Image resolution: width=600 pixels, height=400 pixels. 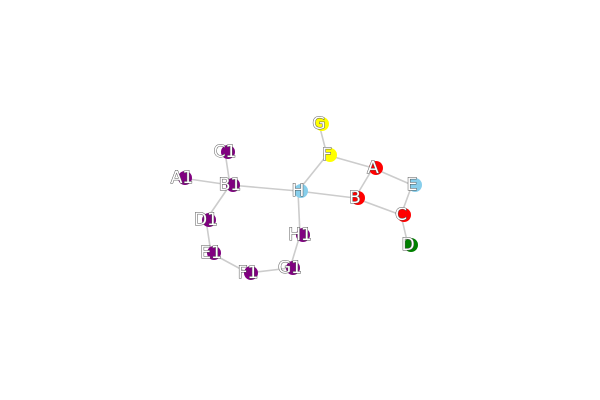 I want to click on node-D1: D1, so click(x=206, y=220).